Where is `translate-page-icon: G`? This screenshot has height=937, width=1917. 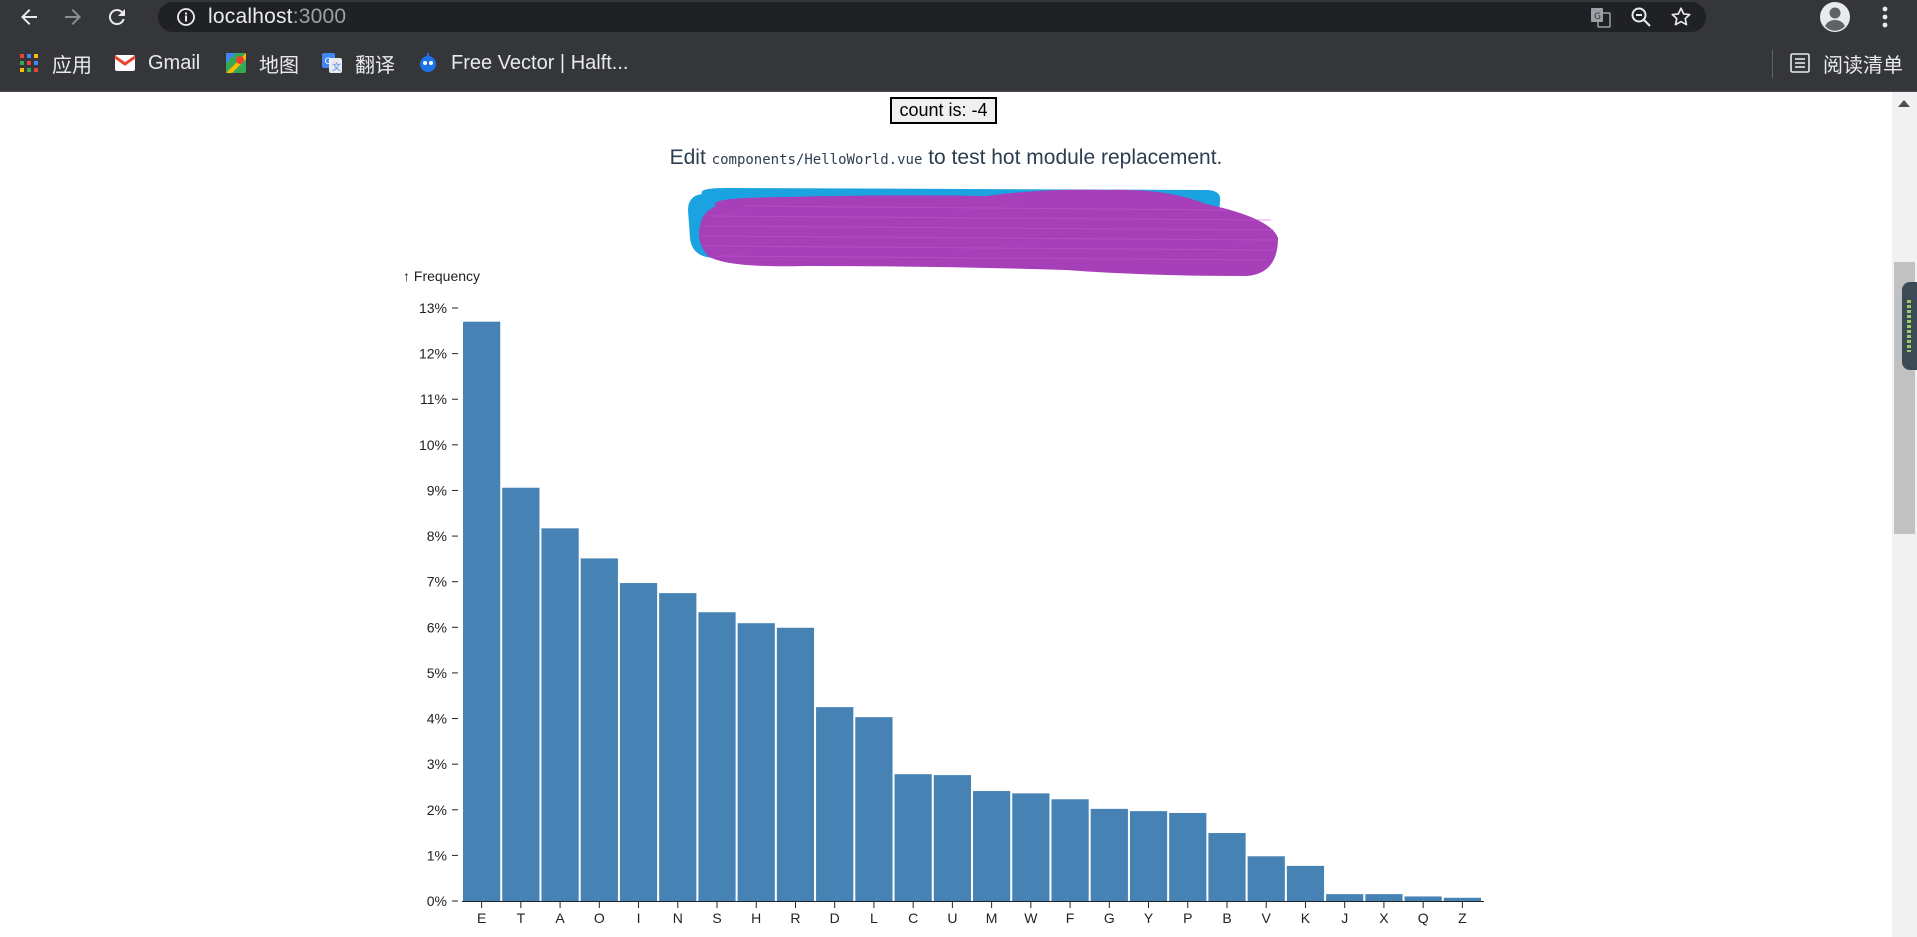
translate-page-icon: G is located at coordinates (1601, 17).